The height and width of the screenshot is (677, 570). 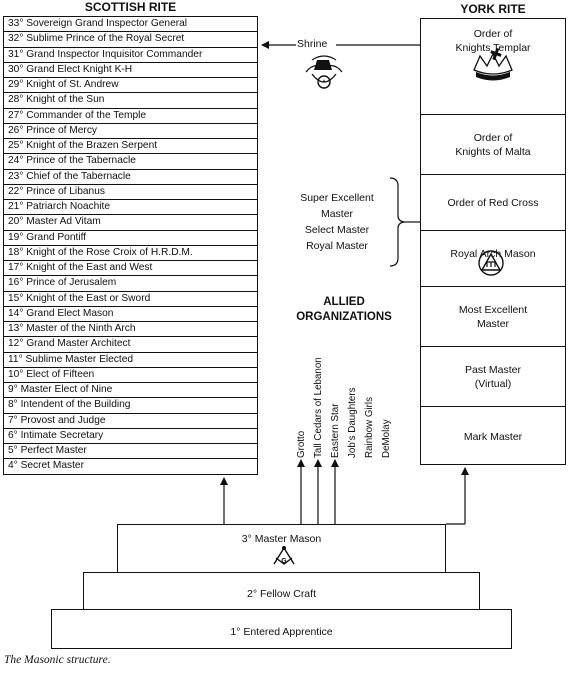 What do you see at coordinates (337, 214) in the screenshot?
I see `council-line-2: Master` at bounding box center [337, 214].